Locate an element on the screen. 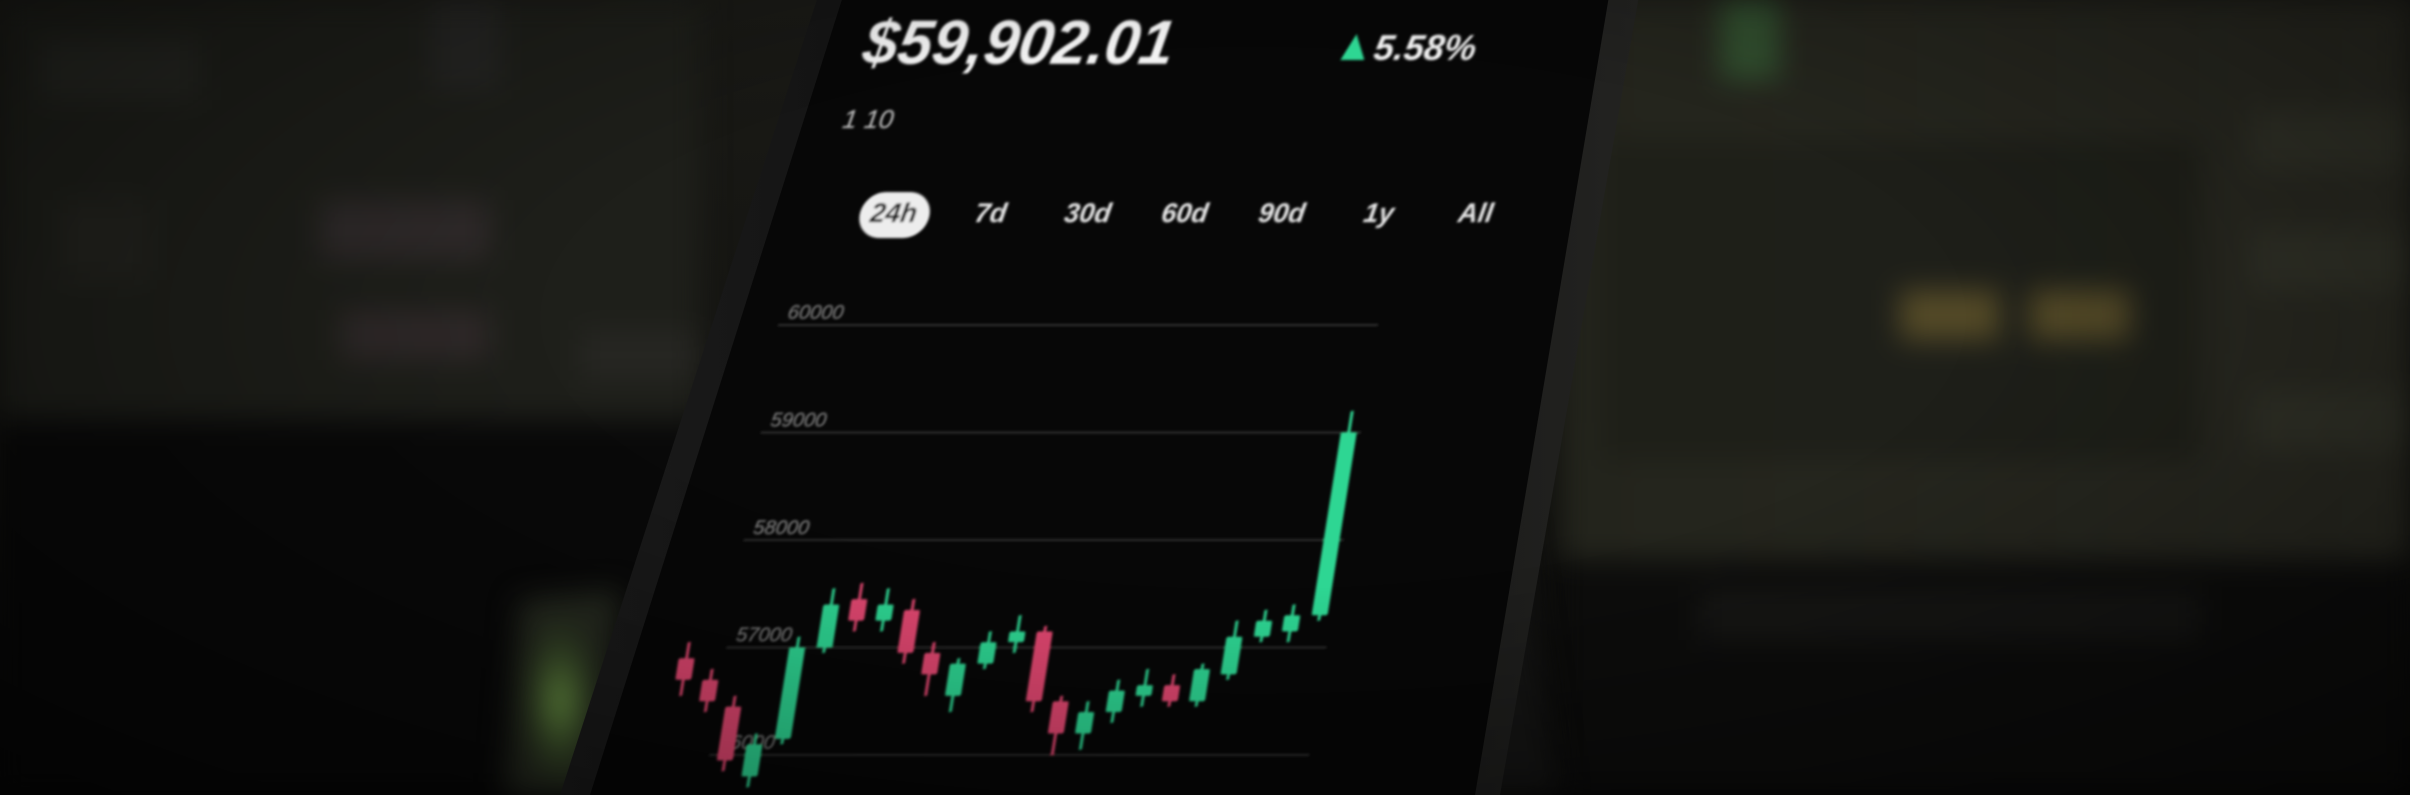 Image resolution: width=2410 pixels, height=795 pixels. tab-label: 90d is located at coordinates (1282, 212).